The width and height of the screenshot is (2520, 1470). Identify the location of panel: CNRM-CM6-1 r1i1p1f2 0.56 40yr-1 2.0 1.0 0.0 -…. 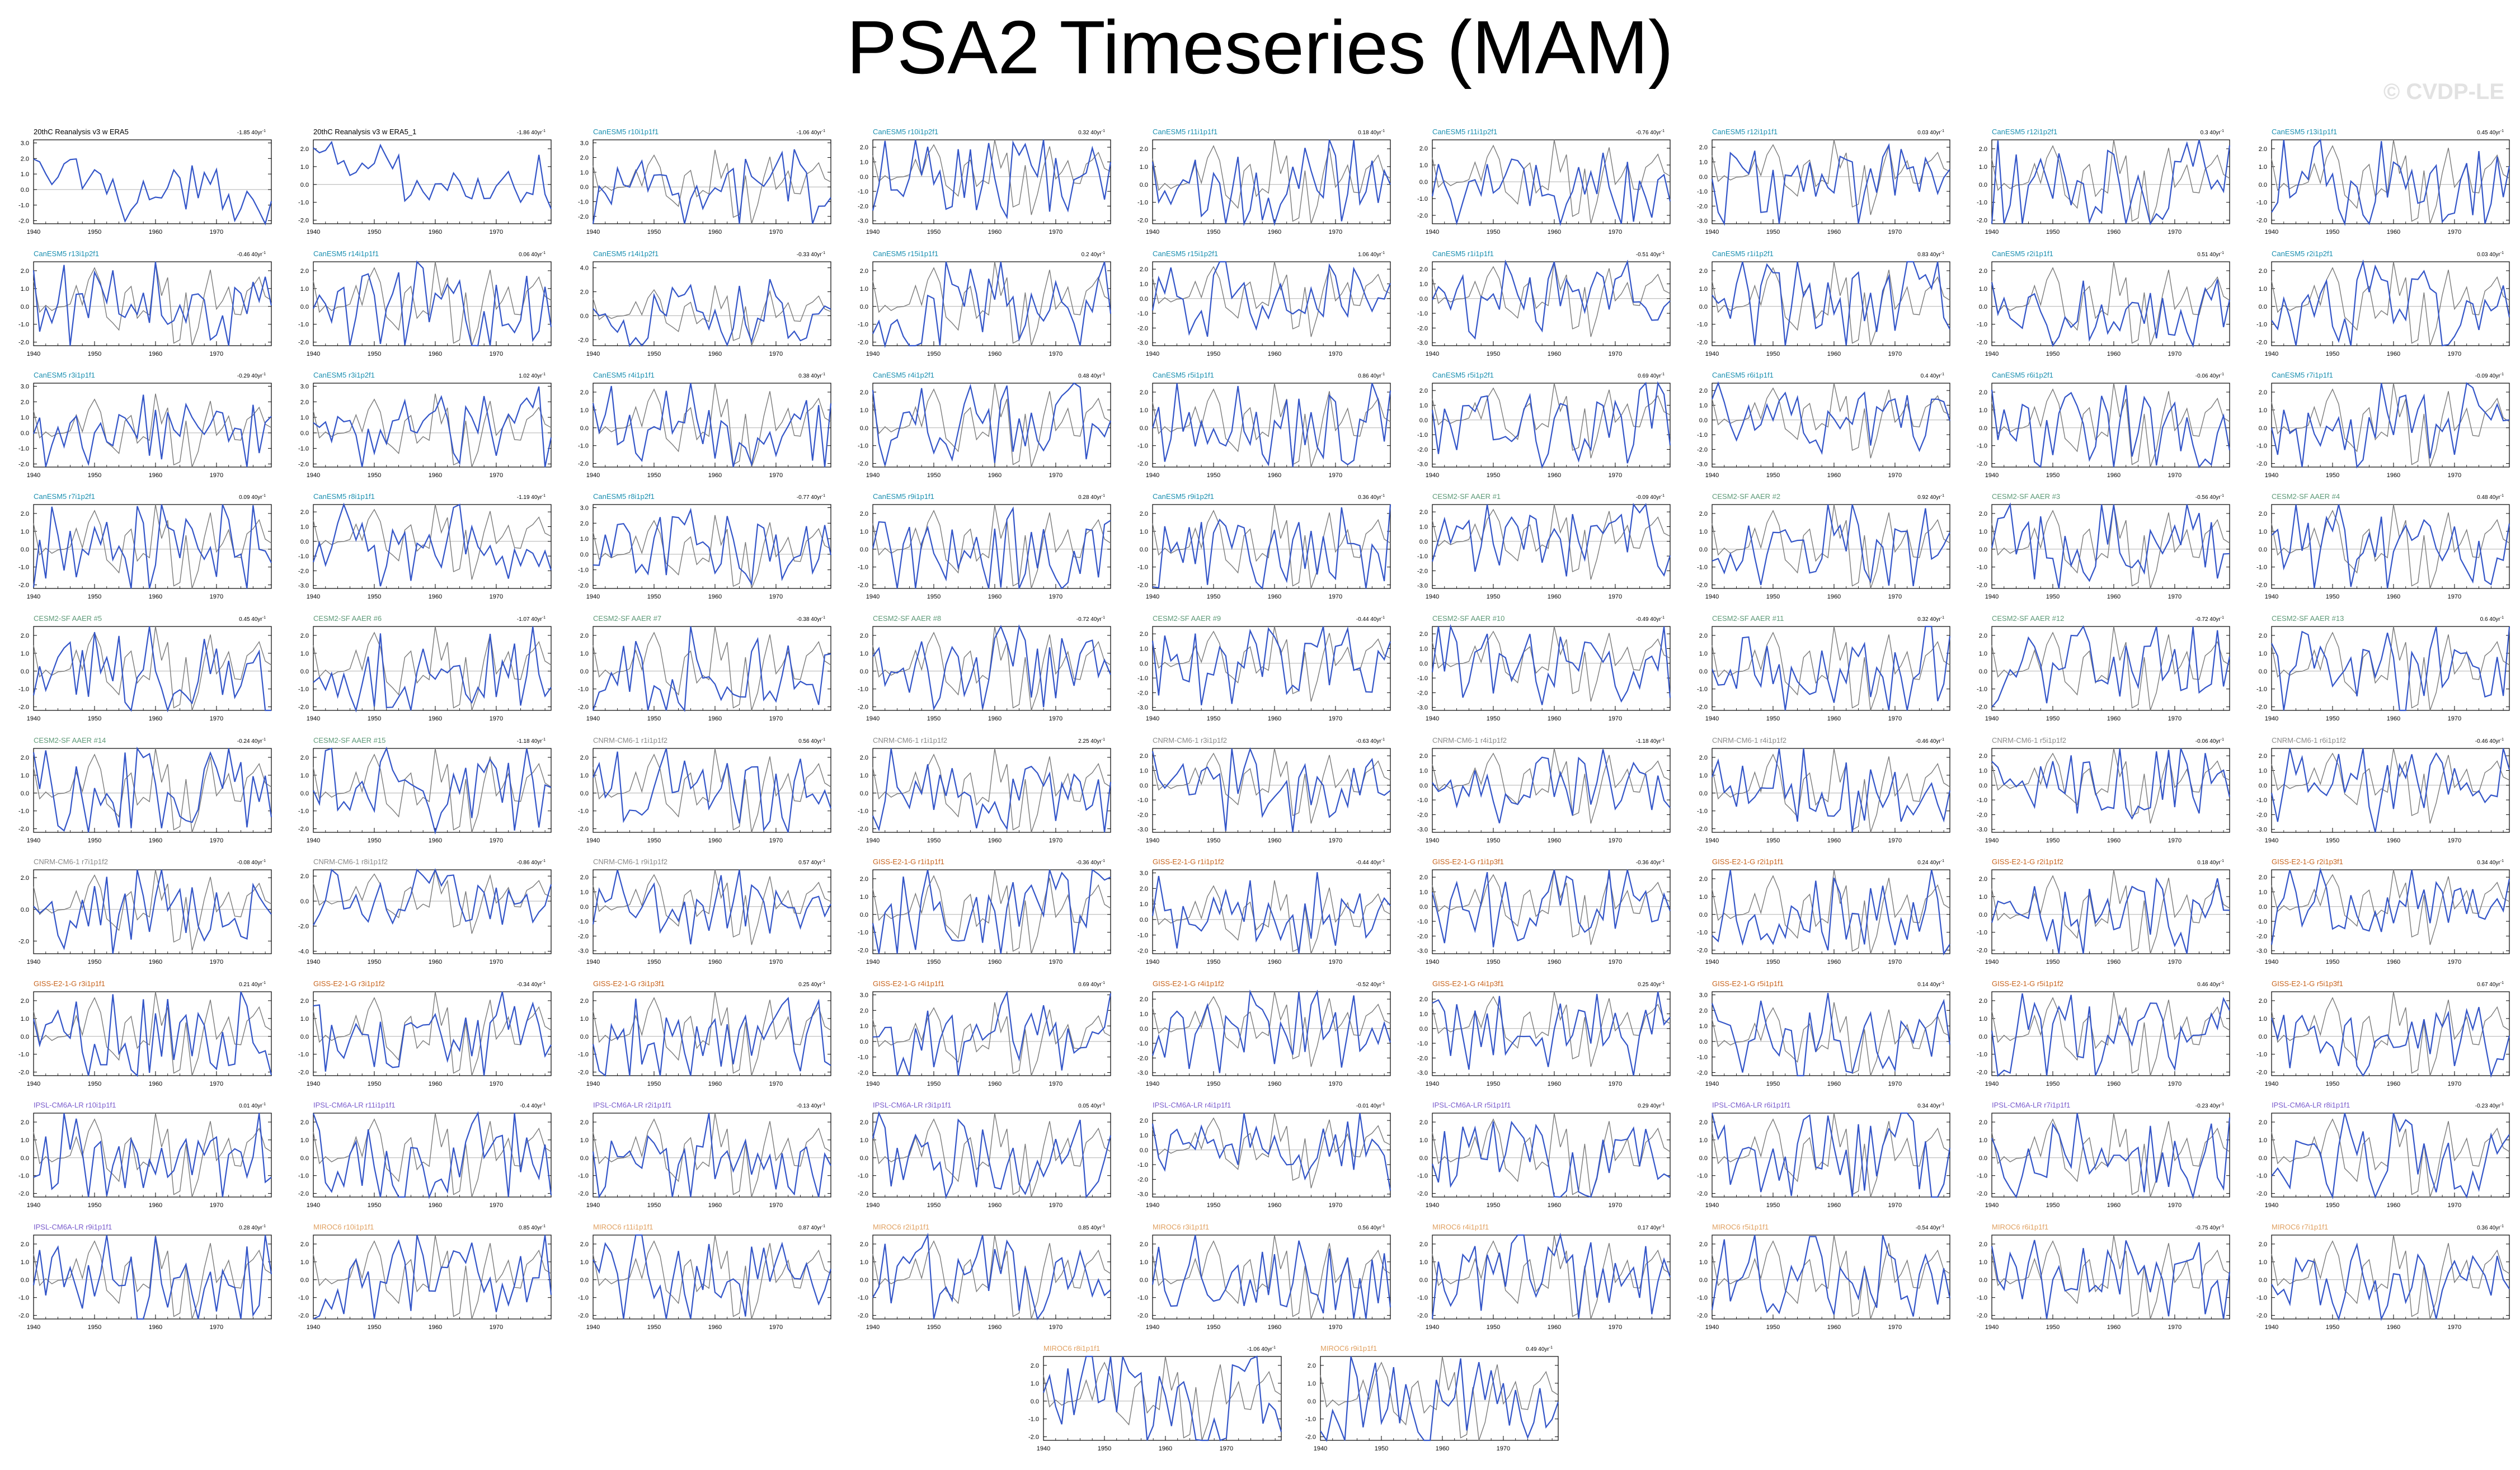
(705, 790).